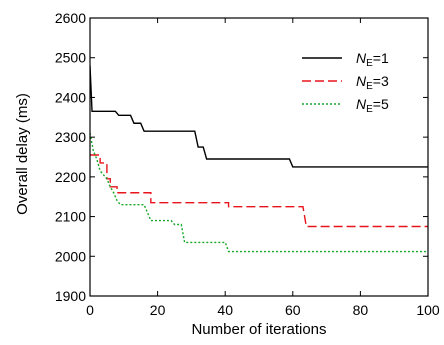 Image resolution: width=444 pixels, height=345 pixels. I want to click on legend-label-1: NE=1, so click(372, 59).